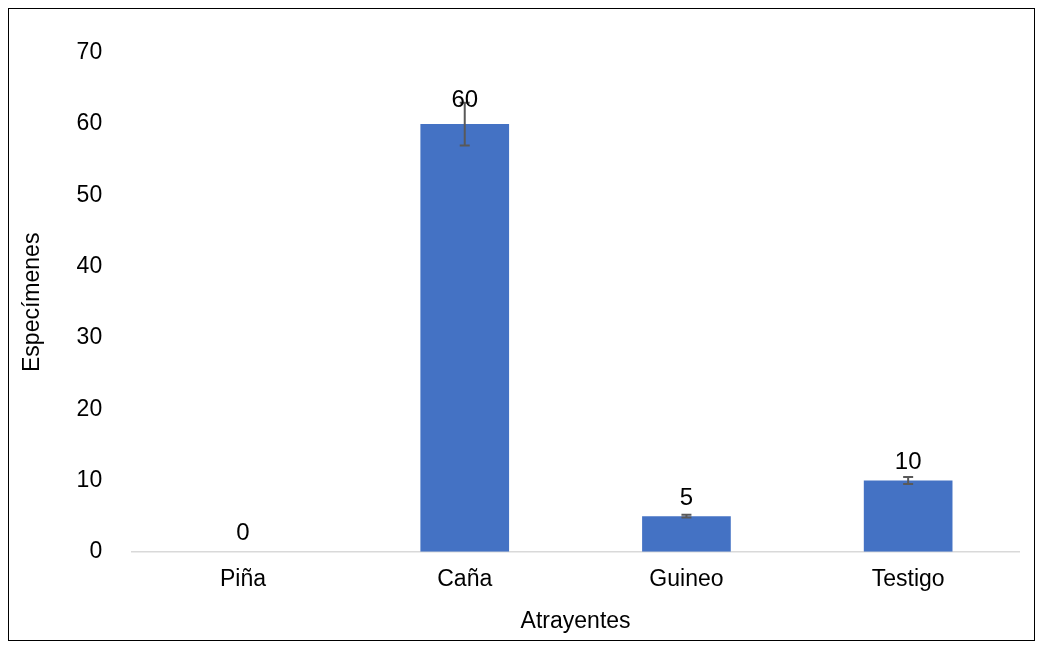  What do you see at coordinates (686, 496) in the screenshot?
I see `data-label: 5` at bounding box center [686, 496].